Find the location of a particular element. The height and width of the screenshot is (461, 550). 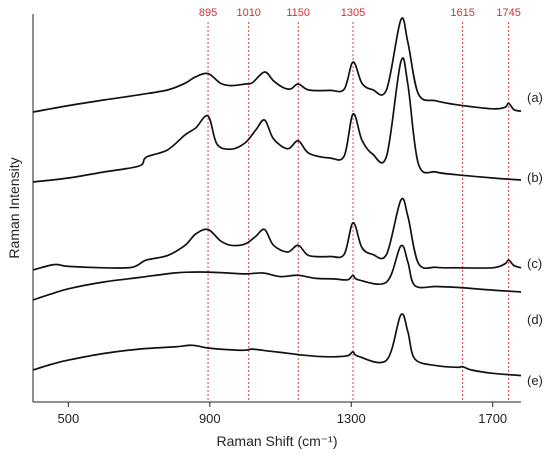

reference-line-label: 1305 is located at coordinates (353, 13).